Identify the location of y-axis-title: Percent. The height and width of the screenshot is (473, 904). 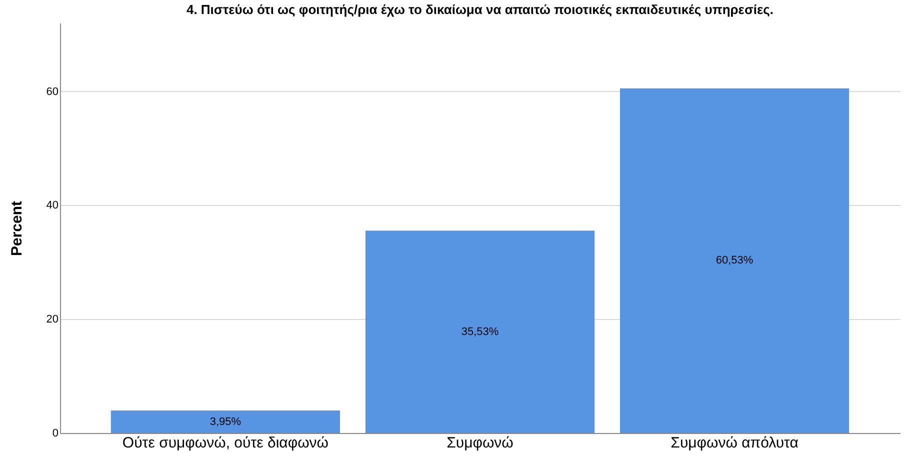
(17, 228).